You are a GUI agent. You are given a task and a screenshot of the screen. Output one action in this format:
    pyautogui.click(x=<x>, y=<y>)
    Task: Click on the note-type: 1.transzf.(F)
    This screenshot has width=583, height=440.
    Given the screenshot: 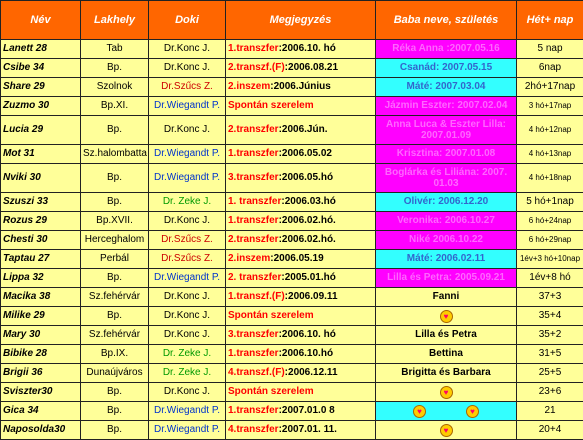 What is the action you would take?
    pyautogui.click(x=256, y=296)
    